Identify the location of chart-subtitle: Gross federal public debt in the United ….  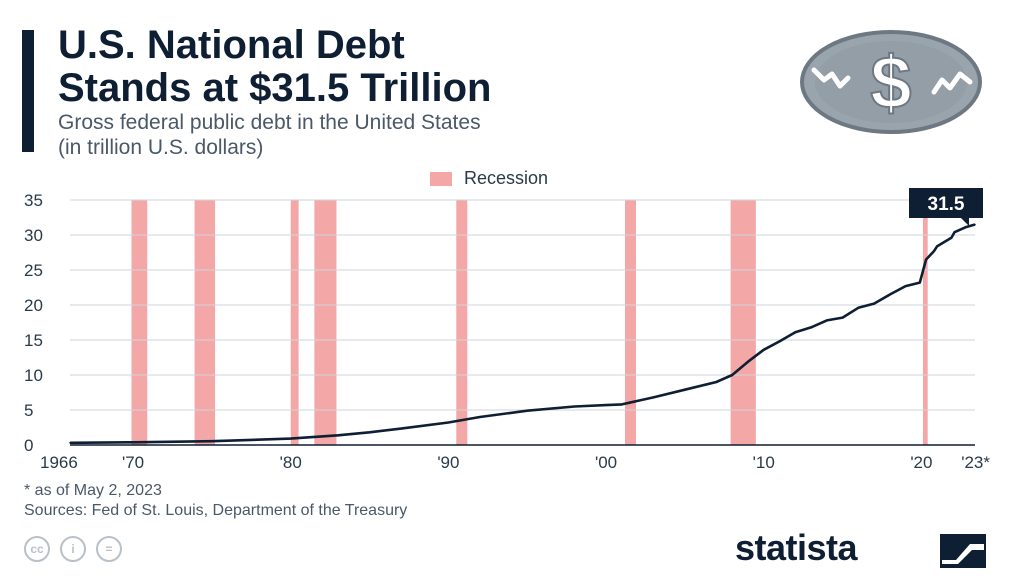
(269, 135).